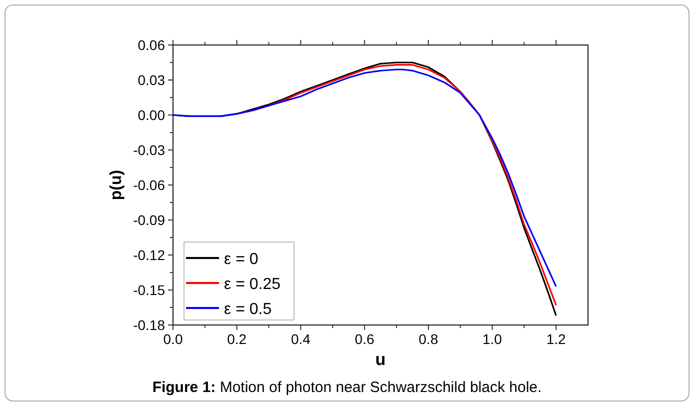  Describe the element at coordinates (116, 185) in the screenshot. I see `y-axis-title: p(u)` at that location.